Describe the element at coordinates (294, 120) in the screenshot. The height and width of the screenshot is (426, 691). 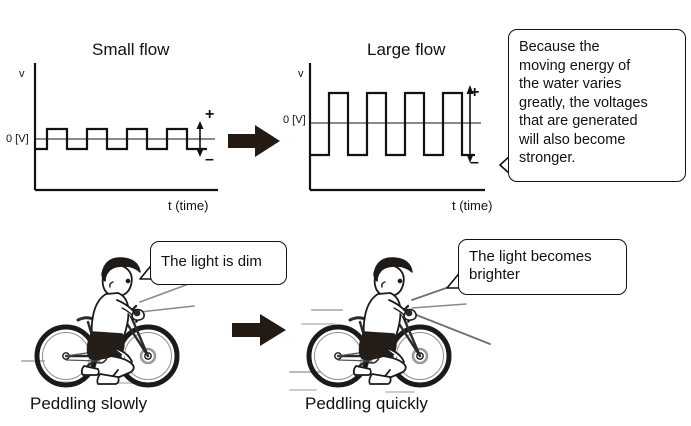
I see `right-graph-zero-label: 0 [V]` at that location.